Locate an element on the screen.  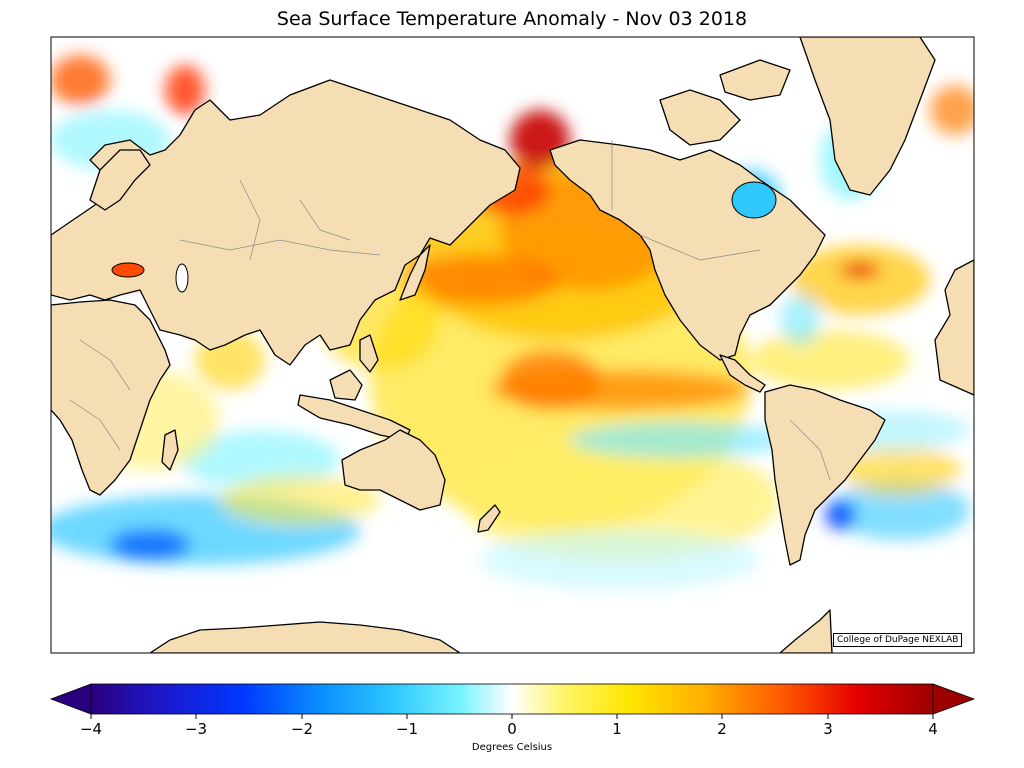
colorbar-tick-label: −3 is located at coordinates (196, 729).